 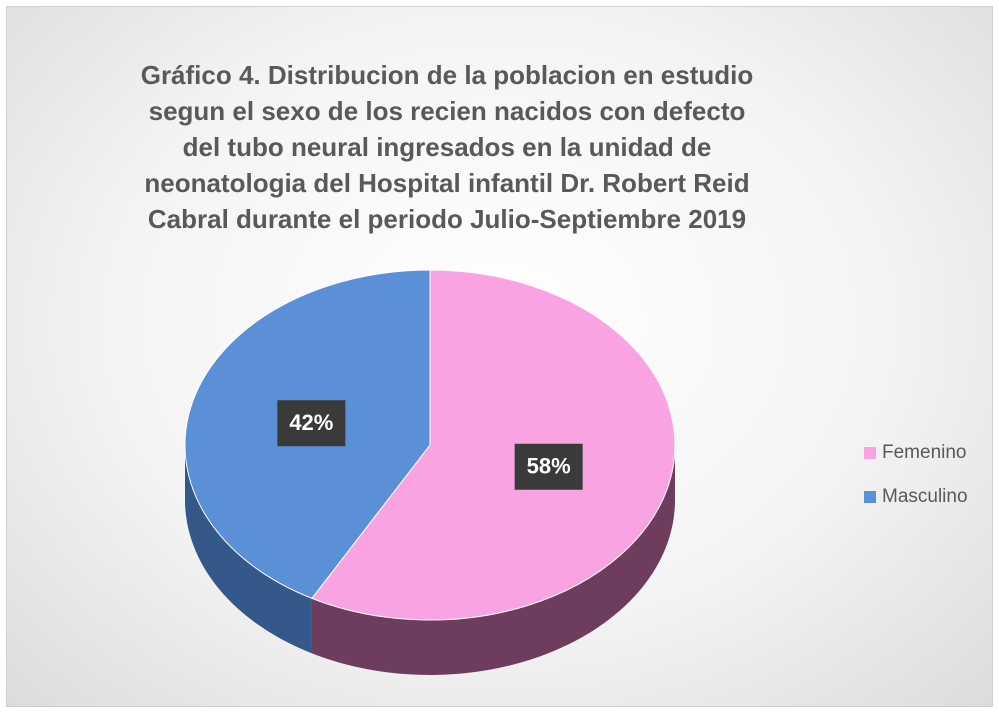 What do you see at coordinates (925, 496) in the screenshot?
I see `legend-label: Masculino` at bounding box center [925, 496].